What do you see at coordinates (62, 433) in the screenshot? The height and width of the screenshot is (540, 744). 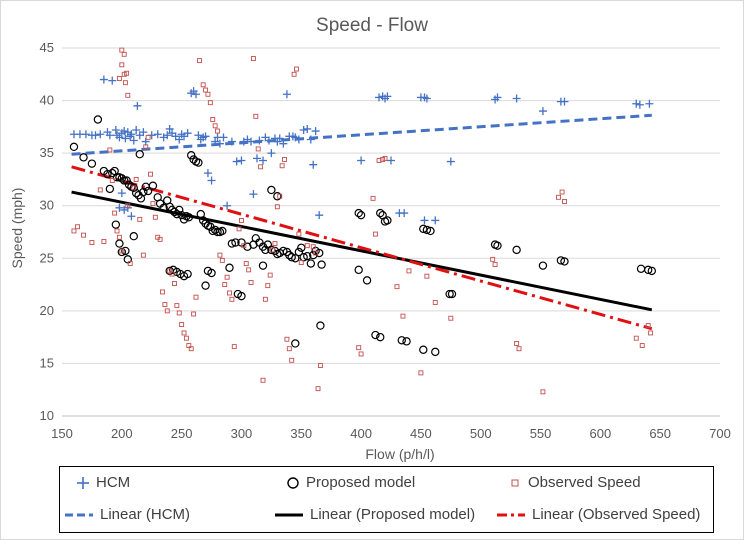 I see `x-tick-label: 150` at bounding box center [62, 433].